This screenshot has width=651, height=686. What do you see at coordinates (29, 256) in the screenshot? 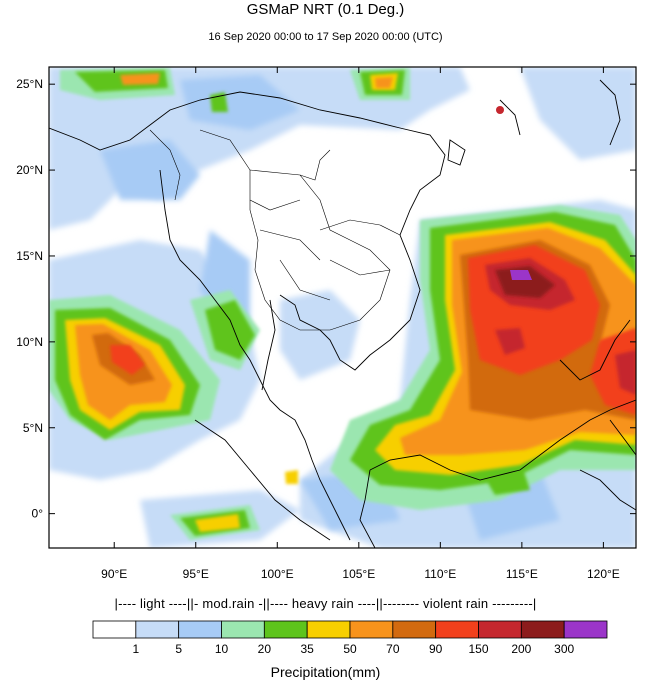
I see `lat-tick-label: 15°N` at bounding box center [29, 256].